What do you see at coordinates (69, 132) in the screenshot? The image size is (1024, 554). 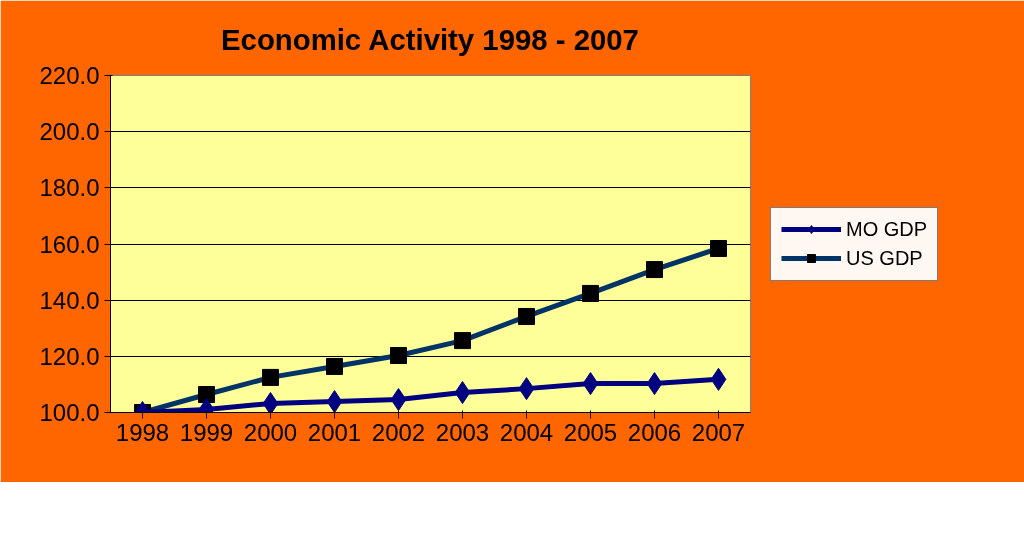 I see `y-tick-label: 200.0` at bounding box center [69, 132].